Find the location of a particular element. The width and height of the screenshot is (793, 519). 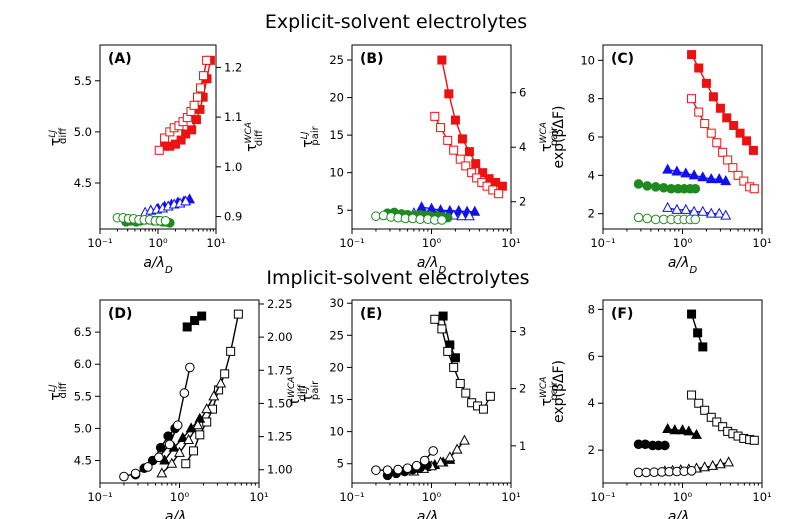

y-tick-label: 8 is located at coordinates (591, 99).